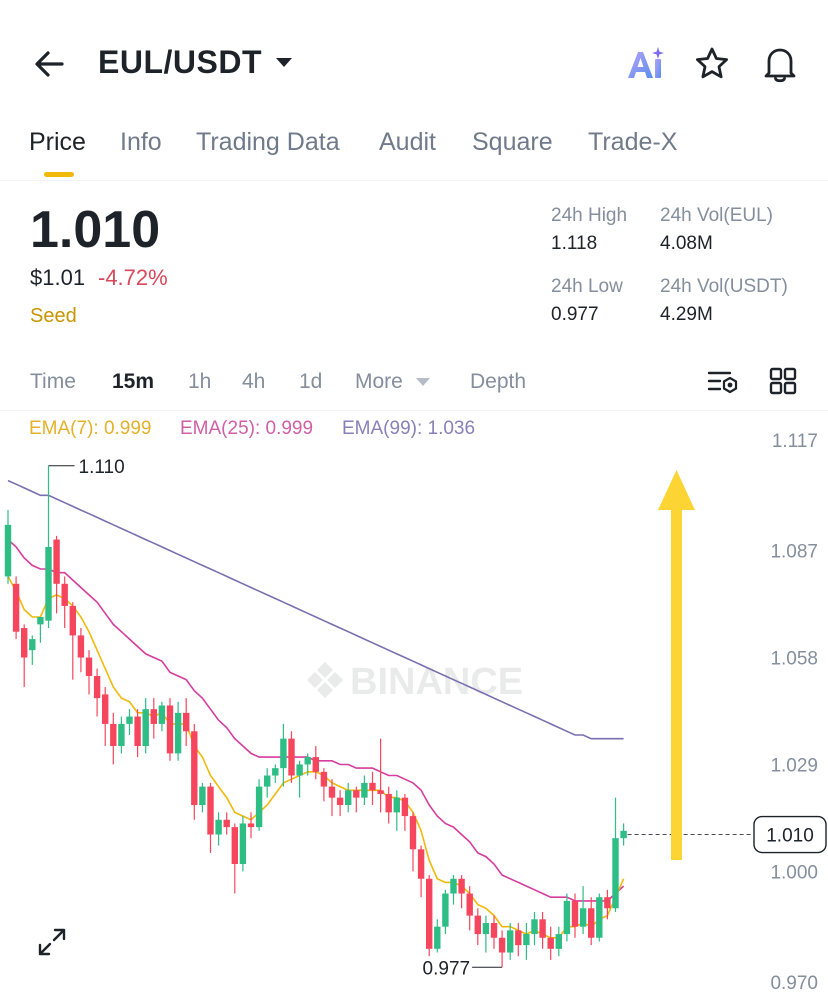 The height and width of the screenshot is (1000, 828). What do you see at coordinates (254, 381) in the screenshot?
I see `interval-4h: 4h` at bounding box center [254, 381].